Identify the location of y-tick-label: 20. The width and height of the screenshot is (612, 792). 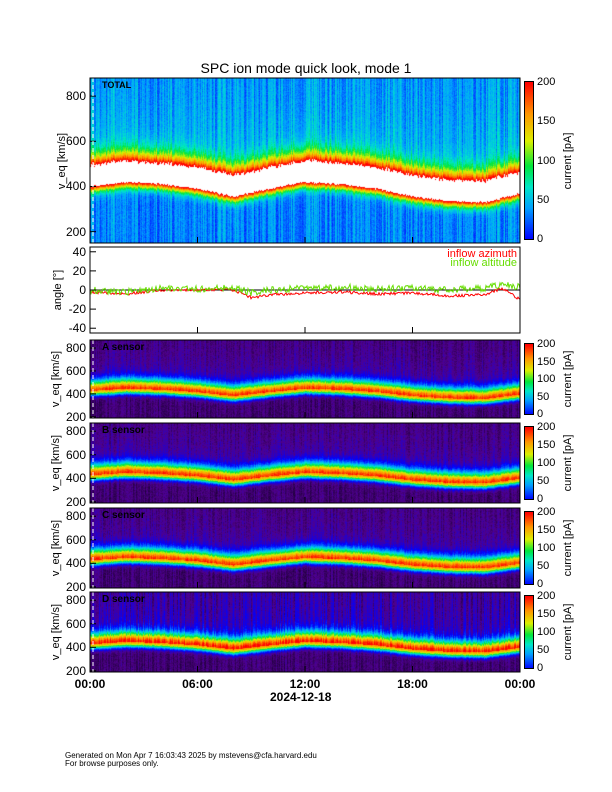
(79, 270).